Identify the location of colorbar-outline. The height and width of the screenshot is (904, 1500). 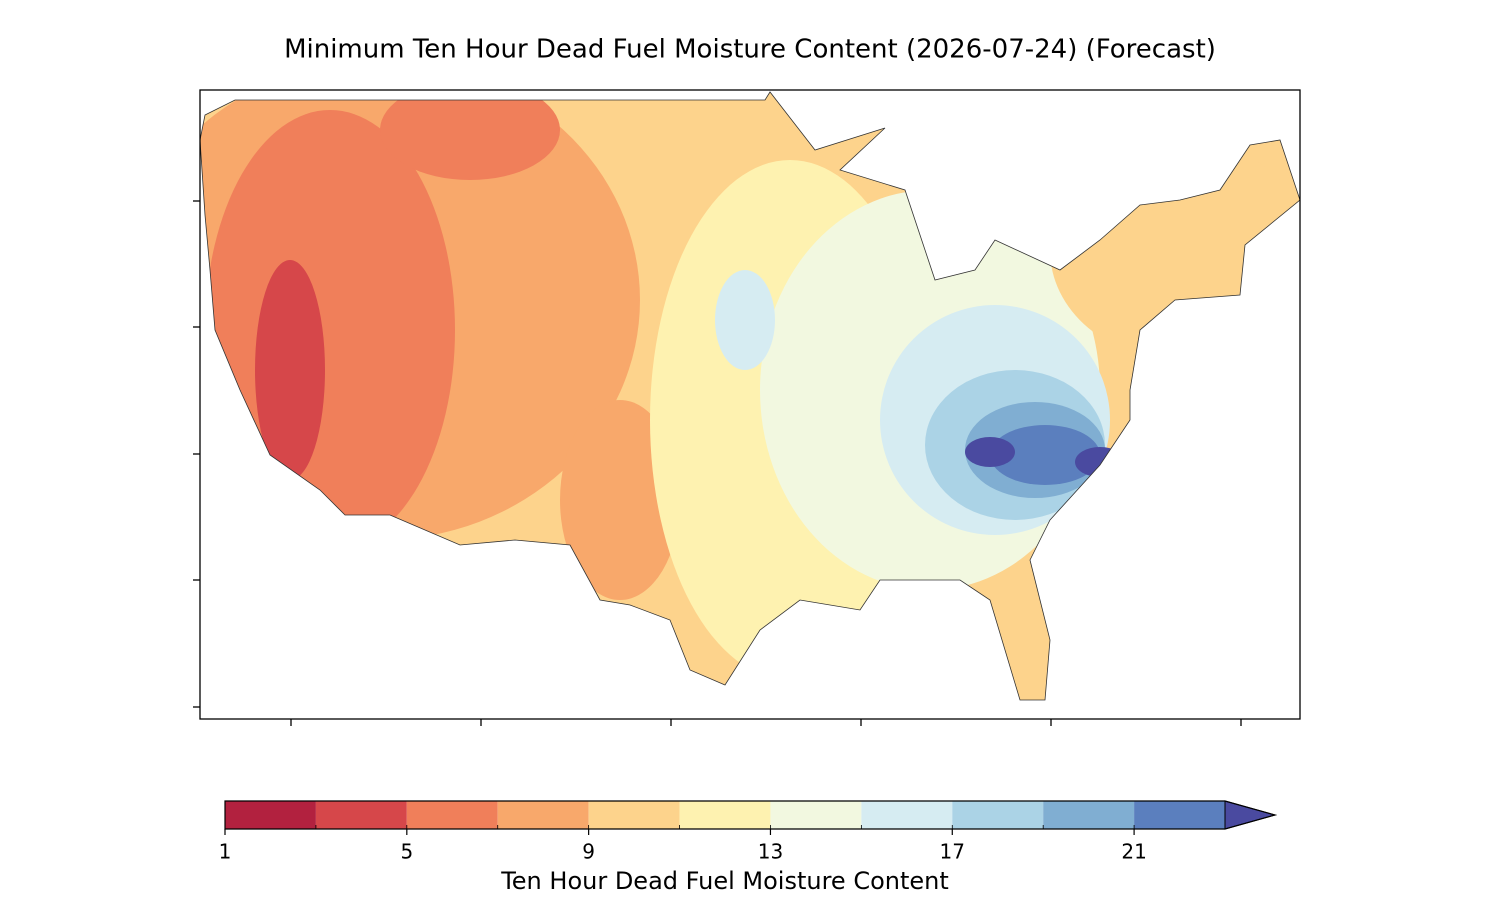
(751, 815).